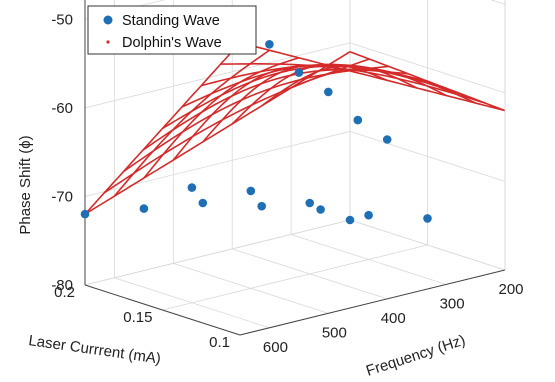 The image size is (555, 382). I want to click on legend-marker-dolphin-wave, so click(108, 42).